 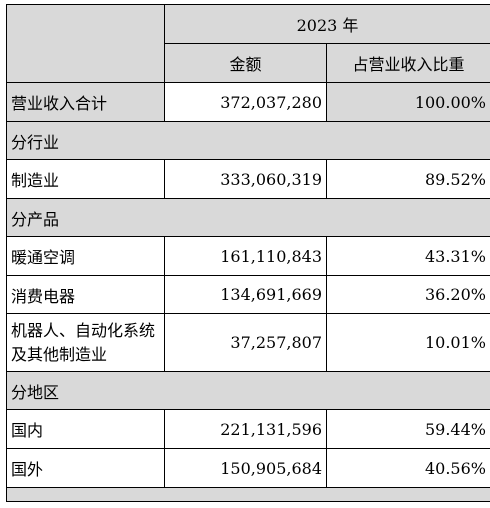 I want to click on row-amount: 37,257,807, so click(x=245, y=342).